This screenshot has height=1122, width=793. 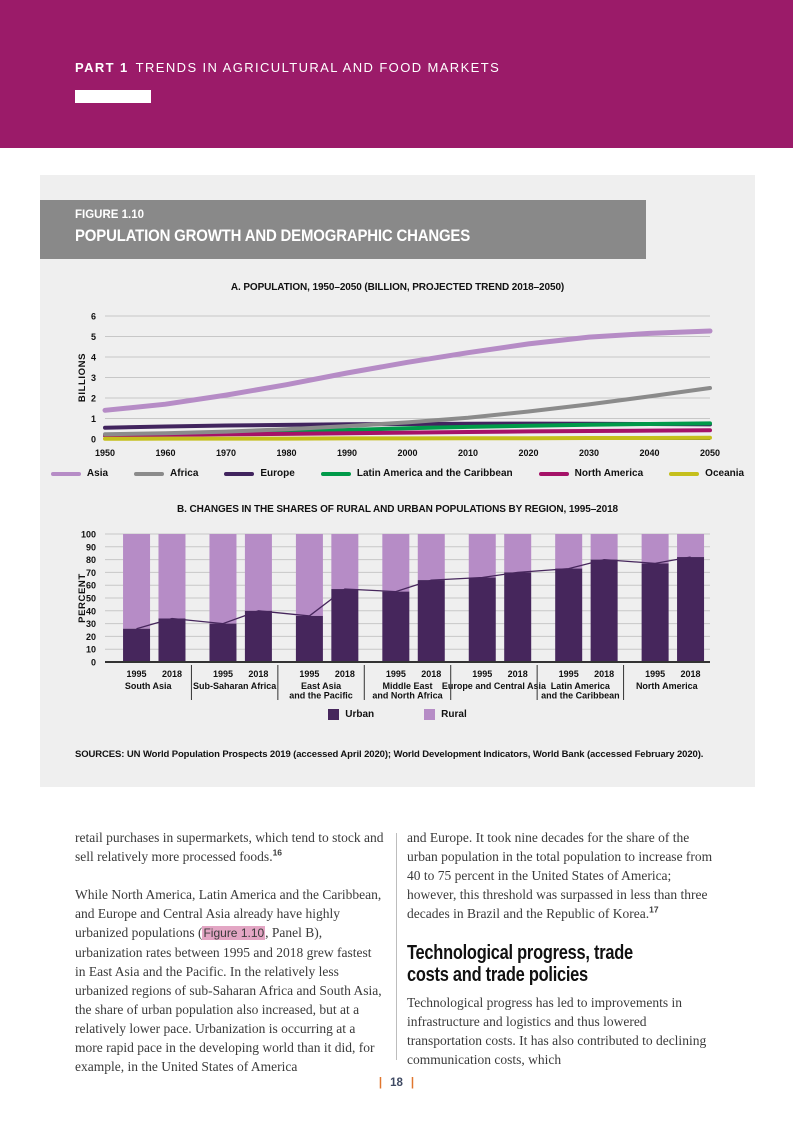 What do you see at coordinates (321, 686) in the screenshot?
I see `svg-text: East Asia` at bounding box center [321, 686].